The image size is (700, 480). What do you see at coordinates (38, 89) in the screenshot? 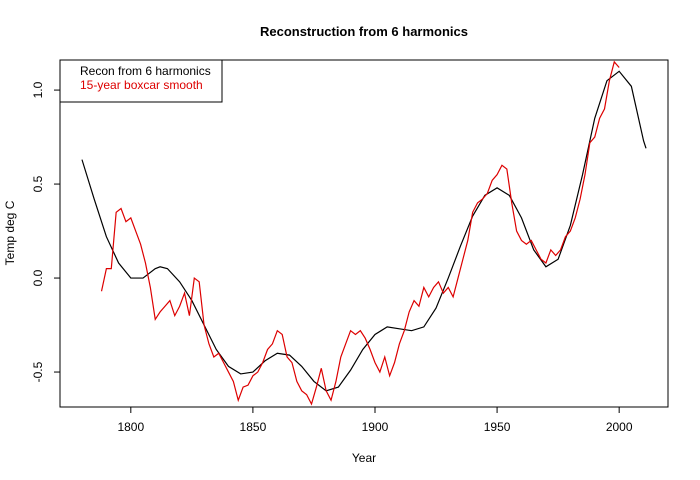
I see `y-tick-label: 1.0` at bounding box center [38, 89].